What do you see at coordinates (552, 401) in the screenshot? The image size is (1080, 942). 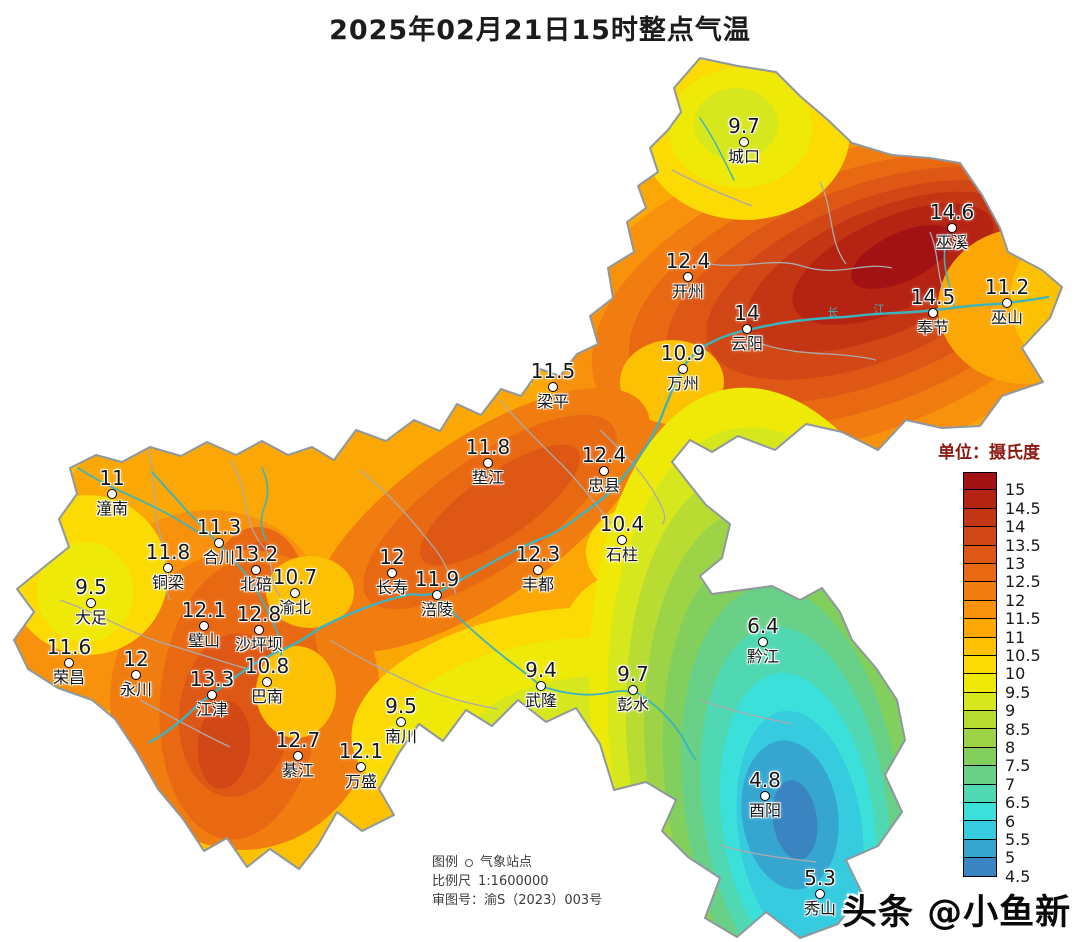 I see `station-name: 梁平` at bounding box center [552, 401].